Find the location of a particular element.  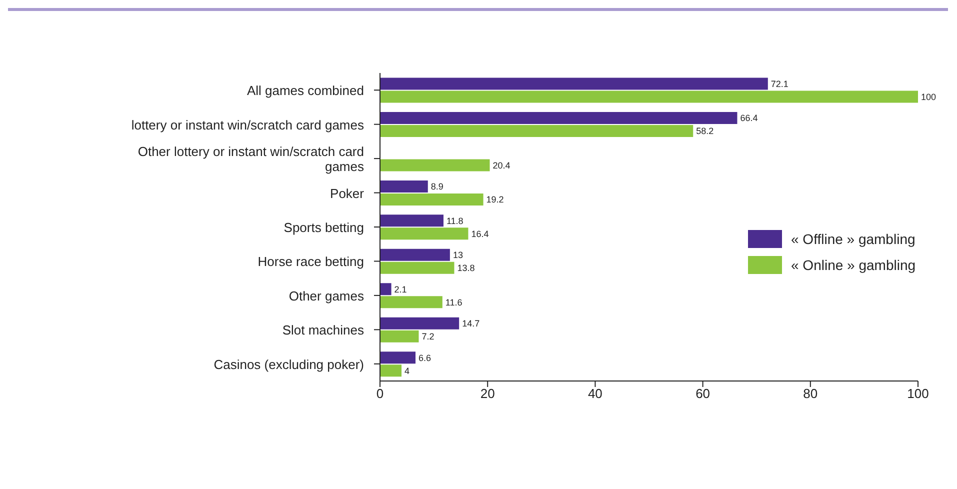

data-label: 72.1 is located at coordinates (779, 83).